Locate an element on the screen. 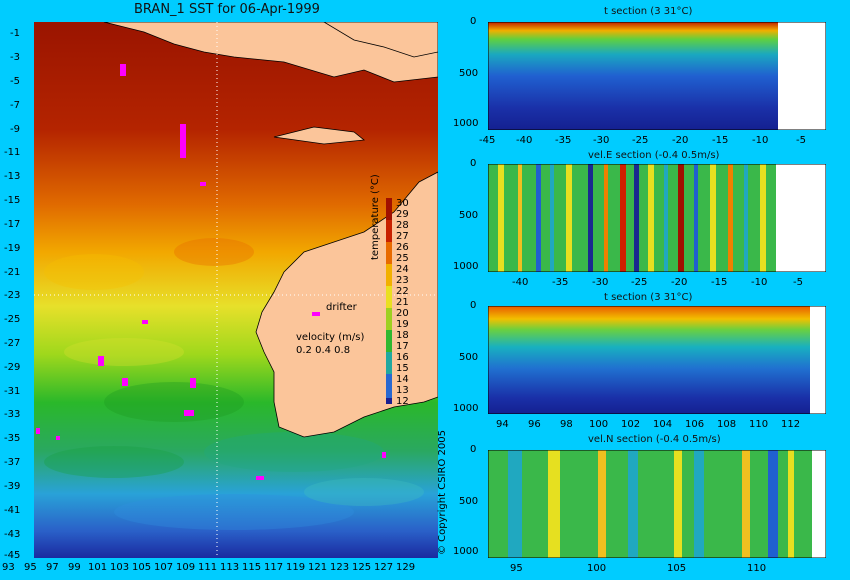 The image size is (850, 580). t-section-field is located at coordinates (633, 76).